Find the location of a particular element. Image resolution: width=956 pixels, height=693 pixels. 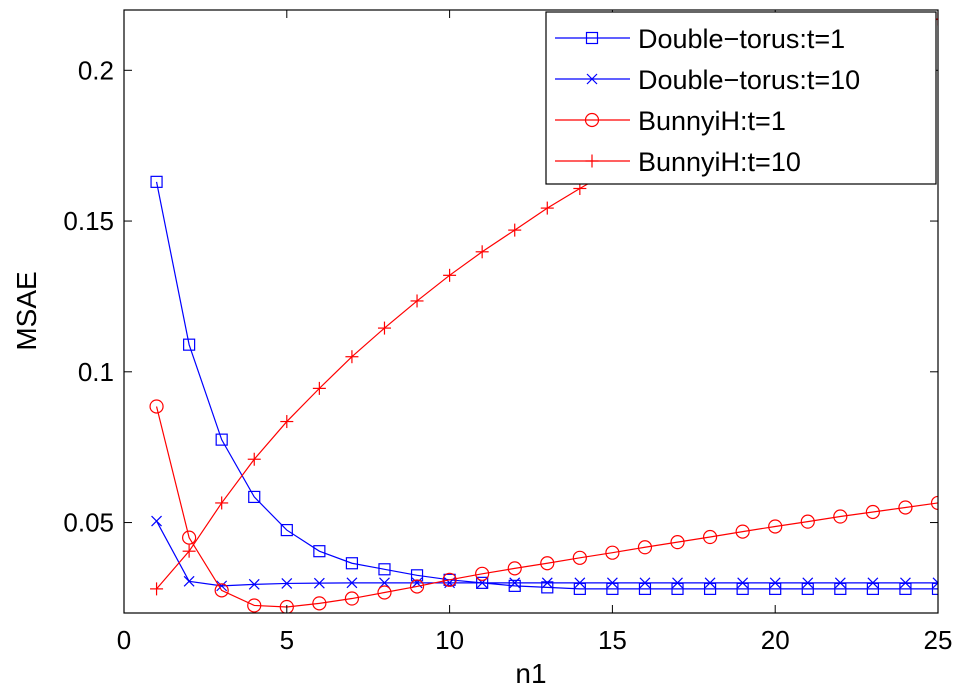

legend-label: BunnyiH:t=10 is located at coordinates (719, 162).